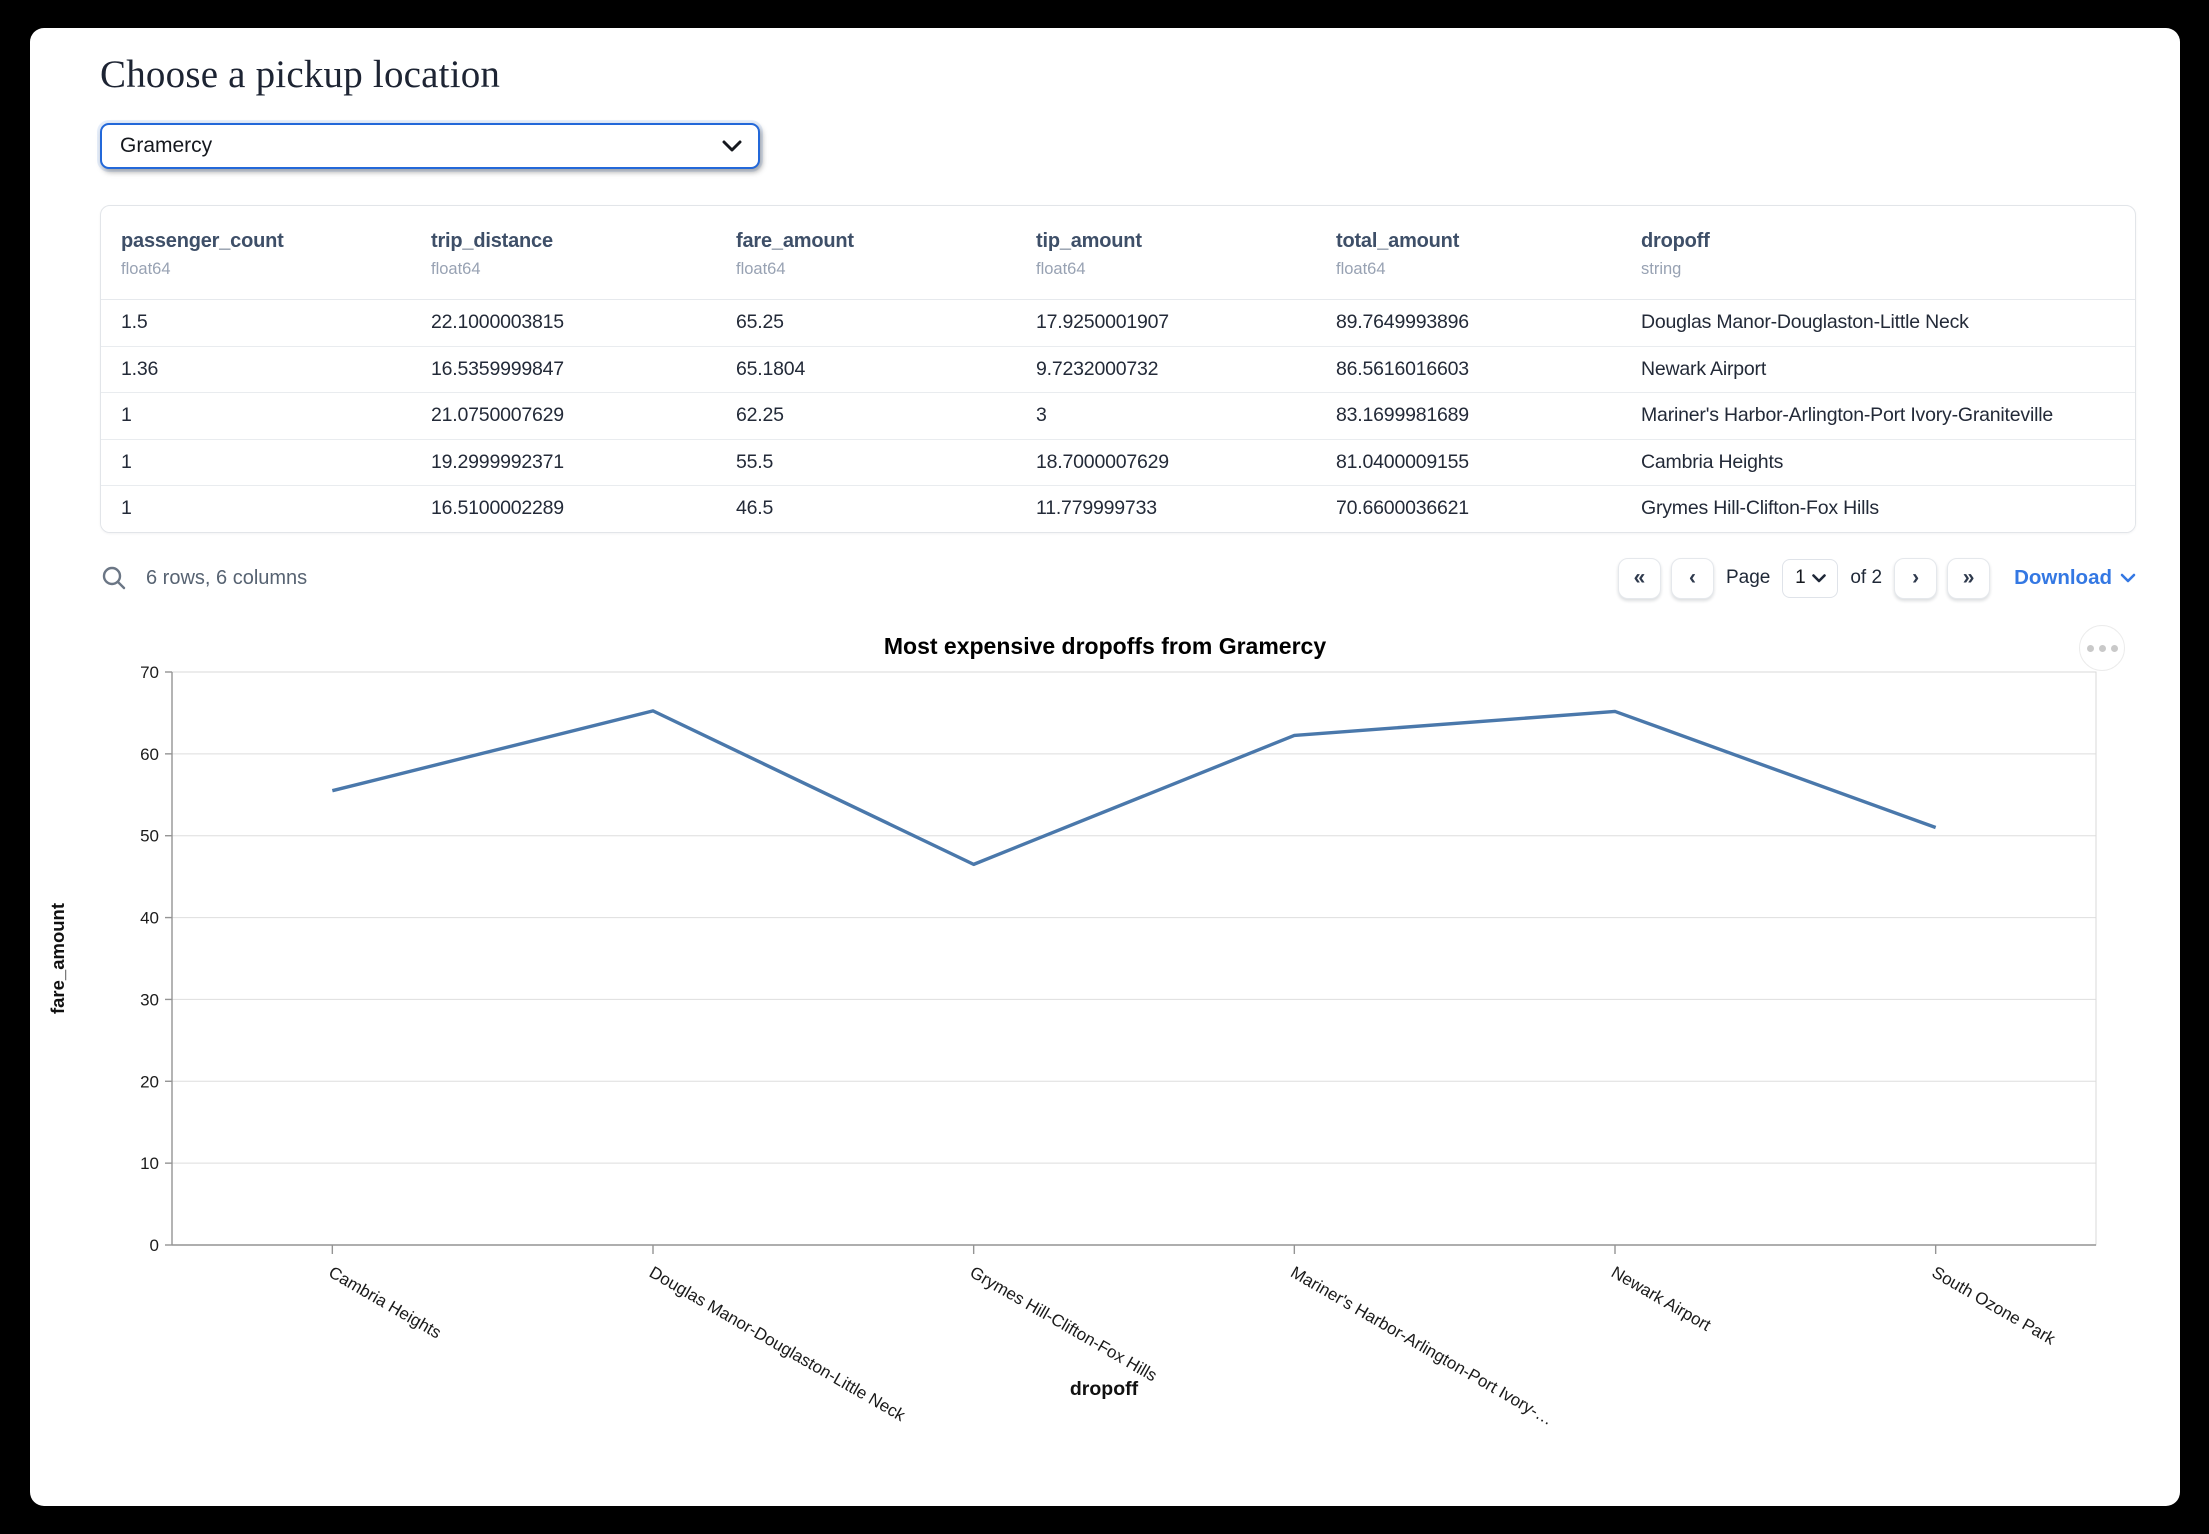 This screenshot has height=1534, width=2209. I want to click on ellipsis-icon, so click(2102, 648).